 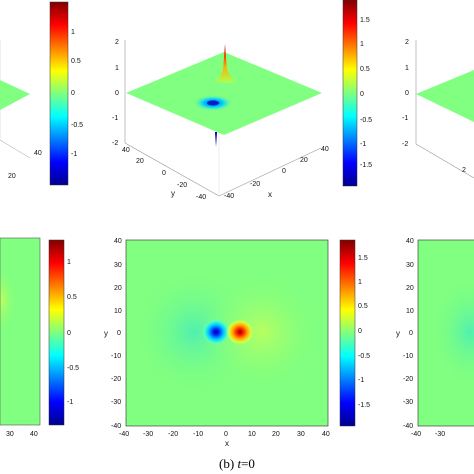 I want to click on caption-suffix: =0, so click(x=248, y=463).